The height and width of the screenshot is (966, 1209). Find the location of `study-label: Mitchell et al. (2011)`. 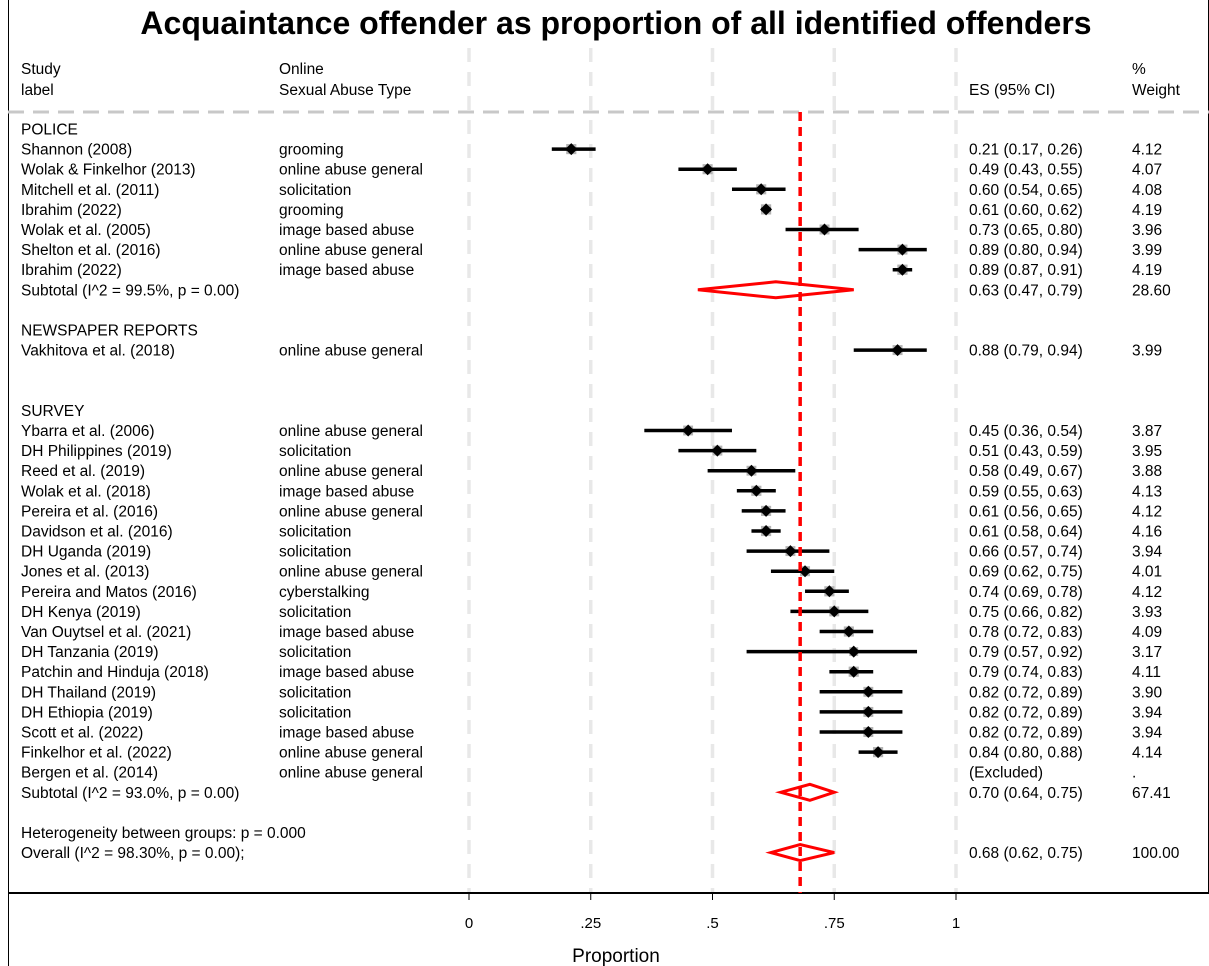

study-label: Mitchell et al. (2011) is located at coordinates (90, 190).